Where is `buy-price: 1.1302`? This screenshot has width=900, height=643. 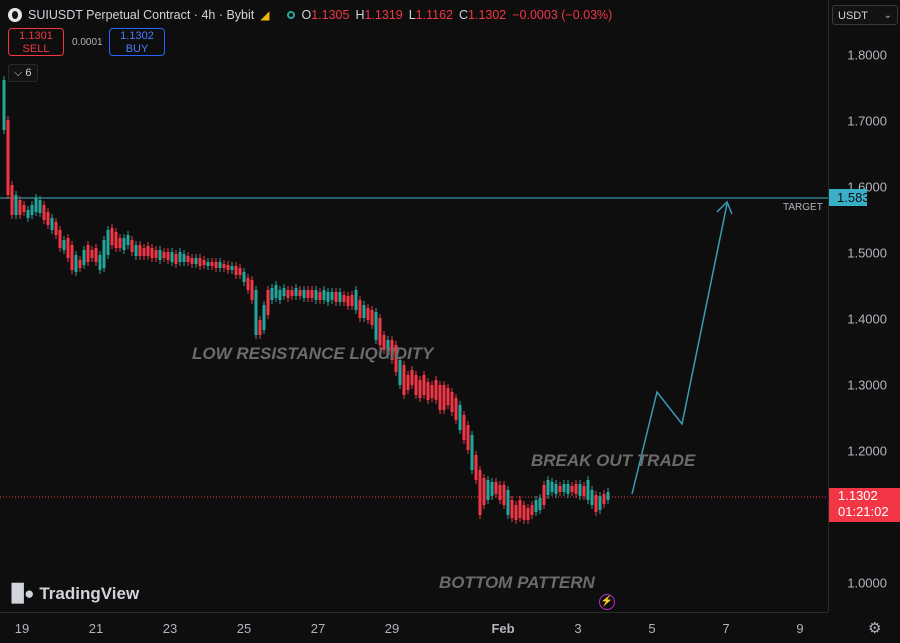 buy-price: 1.1302 is located at coordinates (137, 36).